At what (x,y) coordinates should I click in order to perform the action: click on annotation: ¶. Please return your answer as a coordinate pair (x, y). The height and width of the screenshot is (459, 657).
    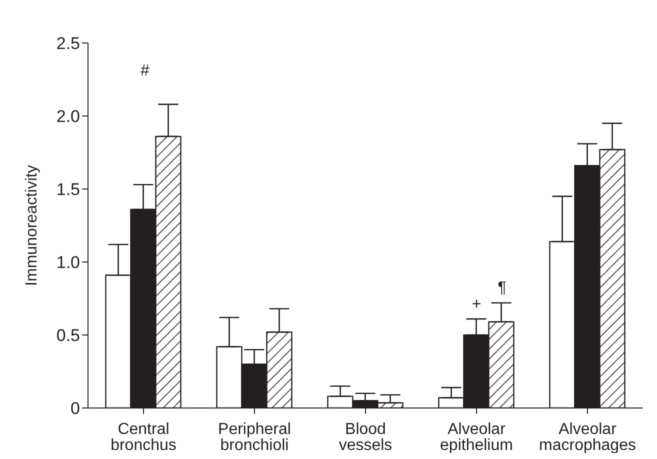
    Looking at the image, I should click on (502, 288).